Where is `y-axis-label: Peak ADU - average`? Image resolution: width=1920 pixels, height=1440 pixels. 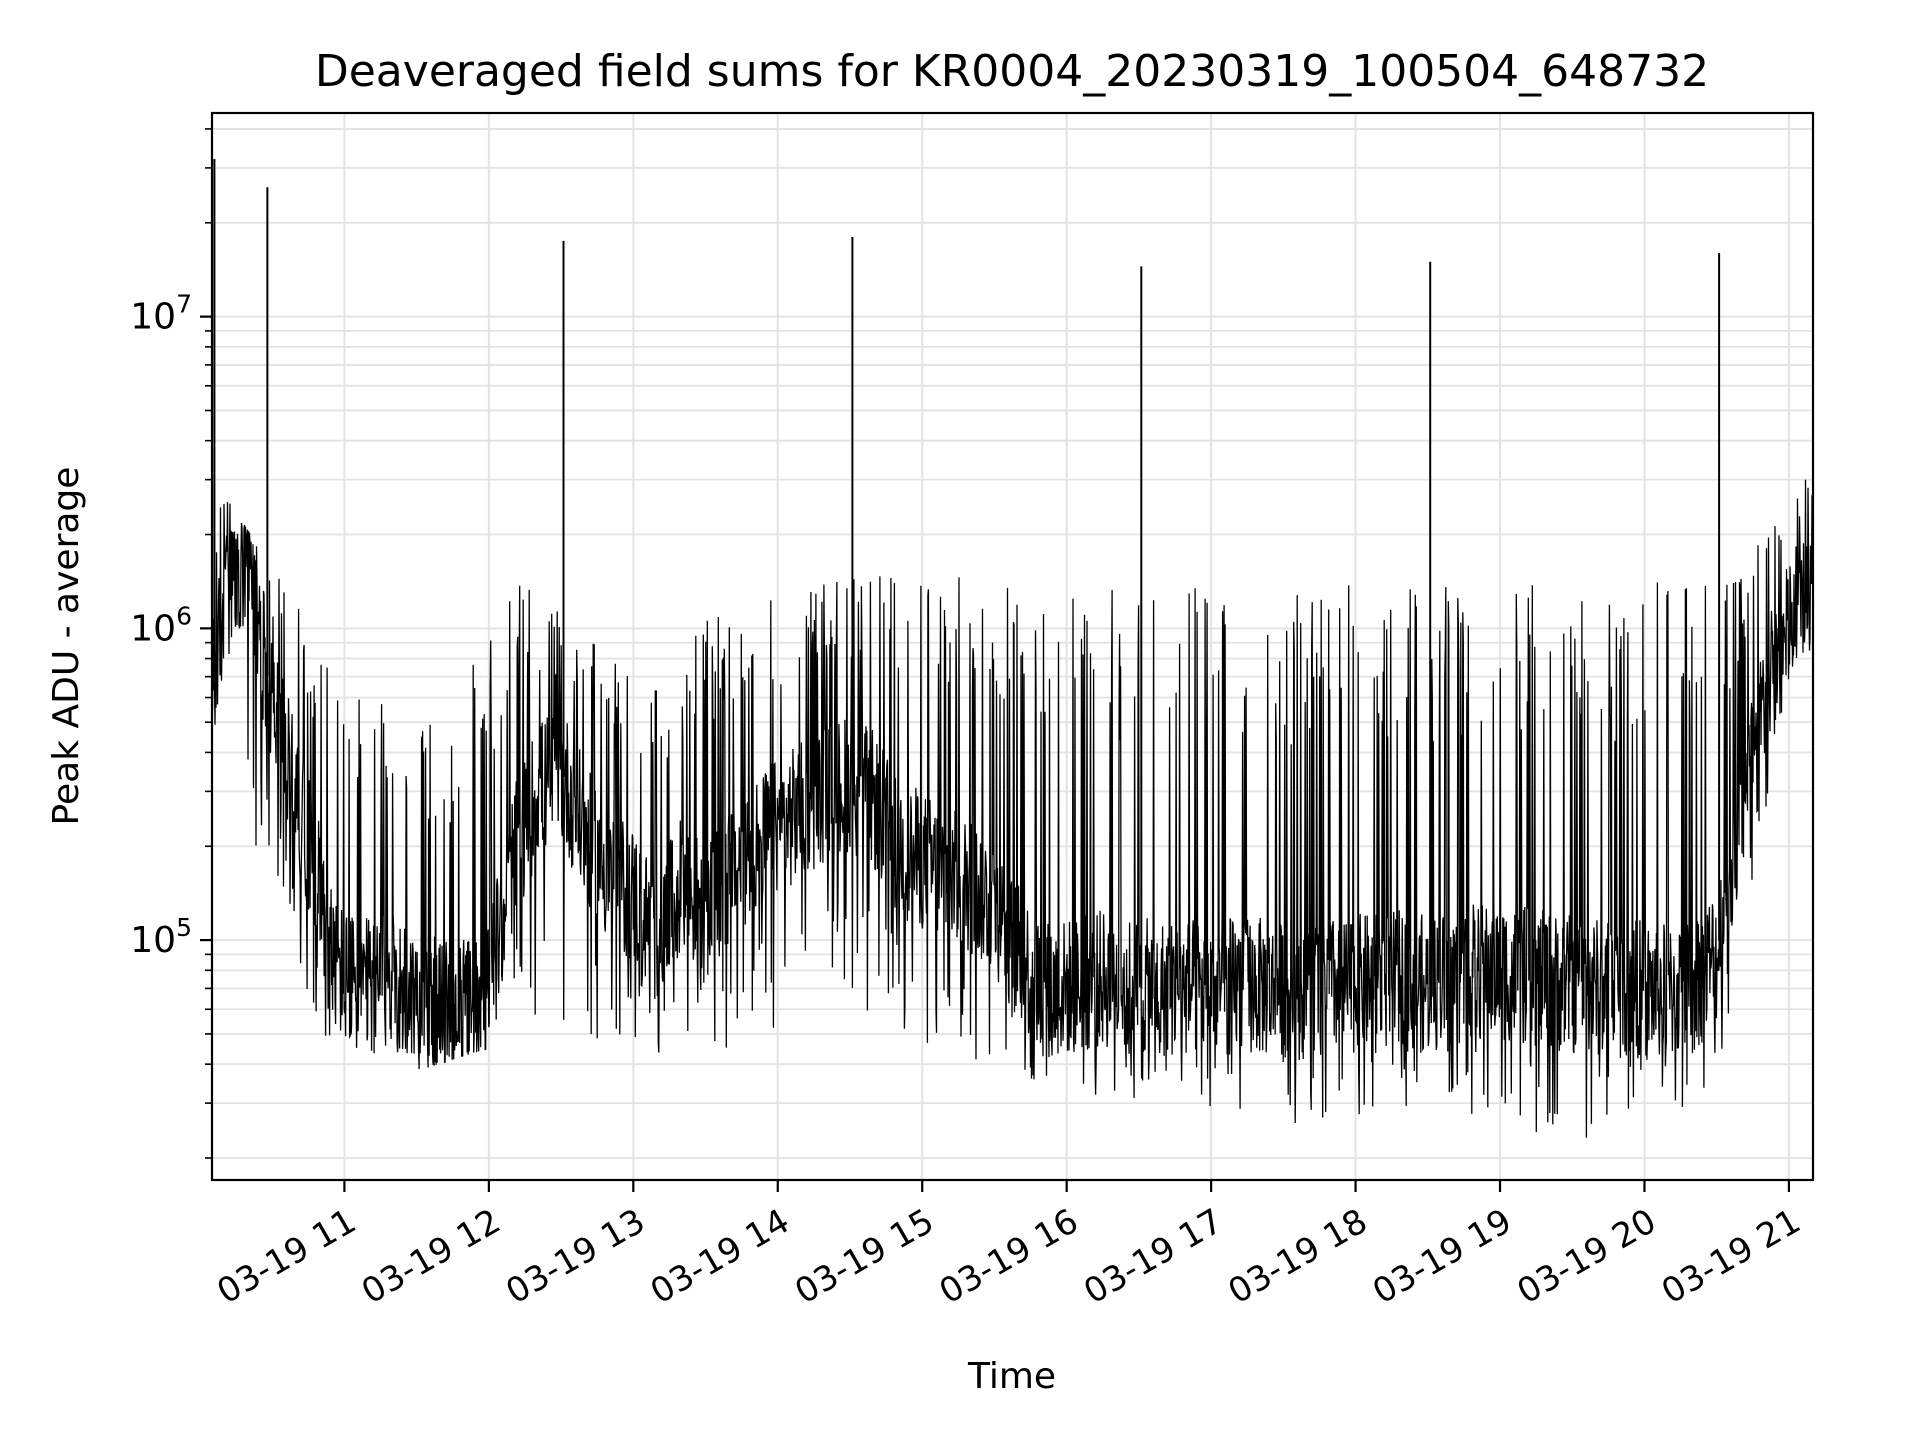 y-axis-label: Peak ADU - average is located at coordinates (66, 646).